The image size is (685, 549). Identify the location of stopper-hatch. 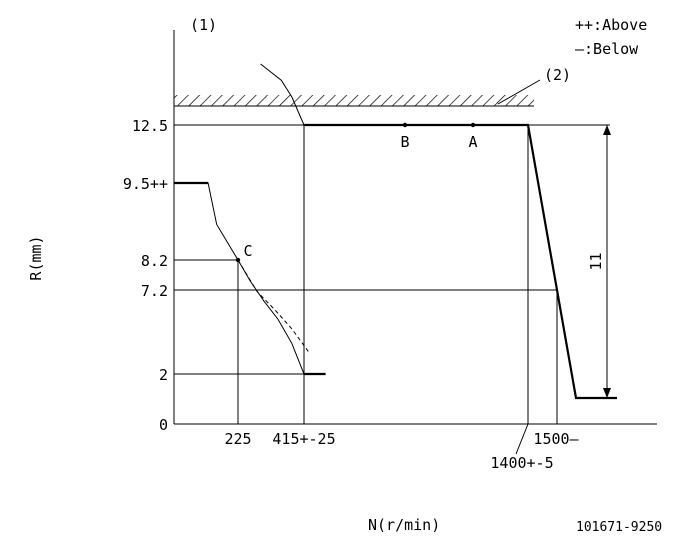
(354, 100).